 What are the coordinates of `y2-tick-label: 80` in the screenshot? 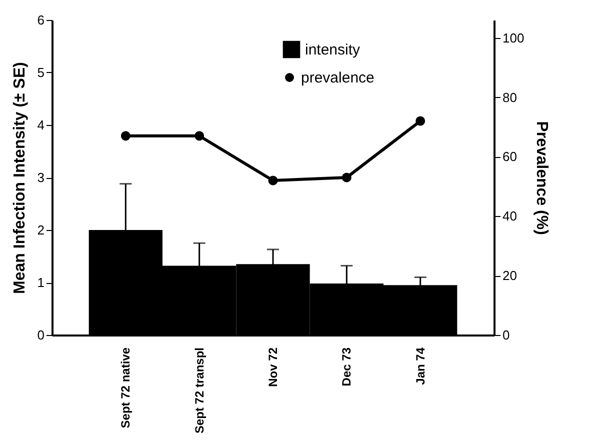 It's located at (509, 97).